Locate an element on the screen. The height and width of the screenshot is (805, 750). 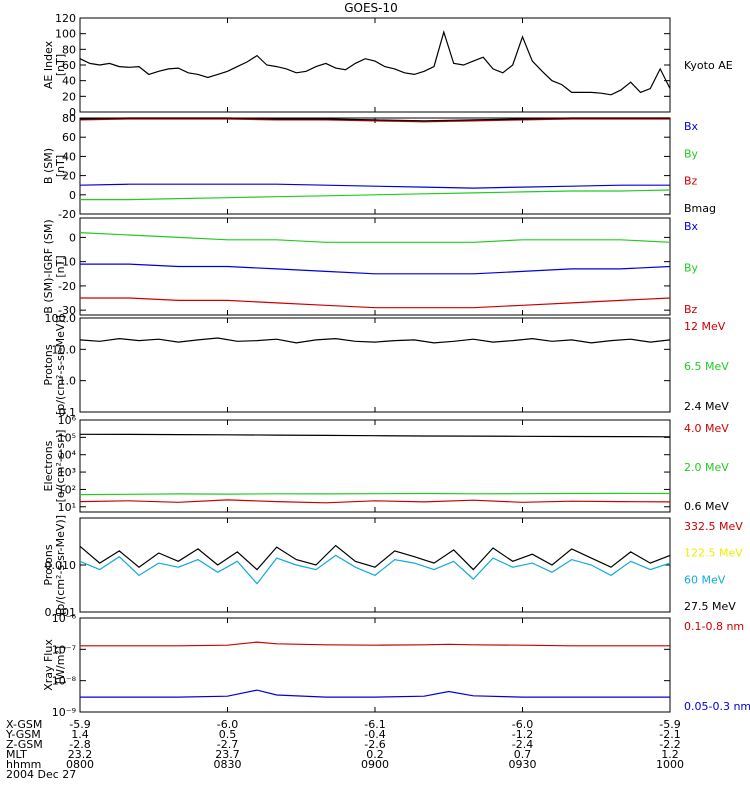
y-axis-label: B (SM)-IGRF (SM) is located at coordinates (48, 266).